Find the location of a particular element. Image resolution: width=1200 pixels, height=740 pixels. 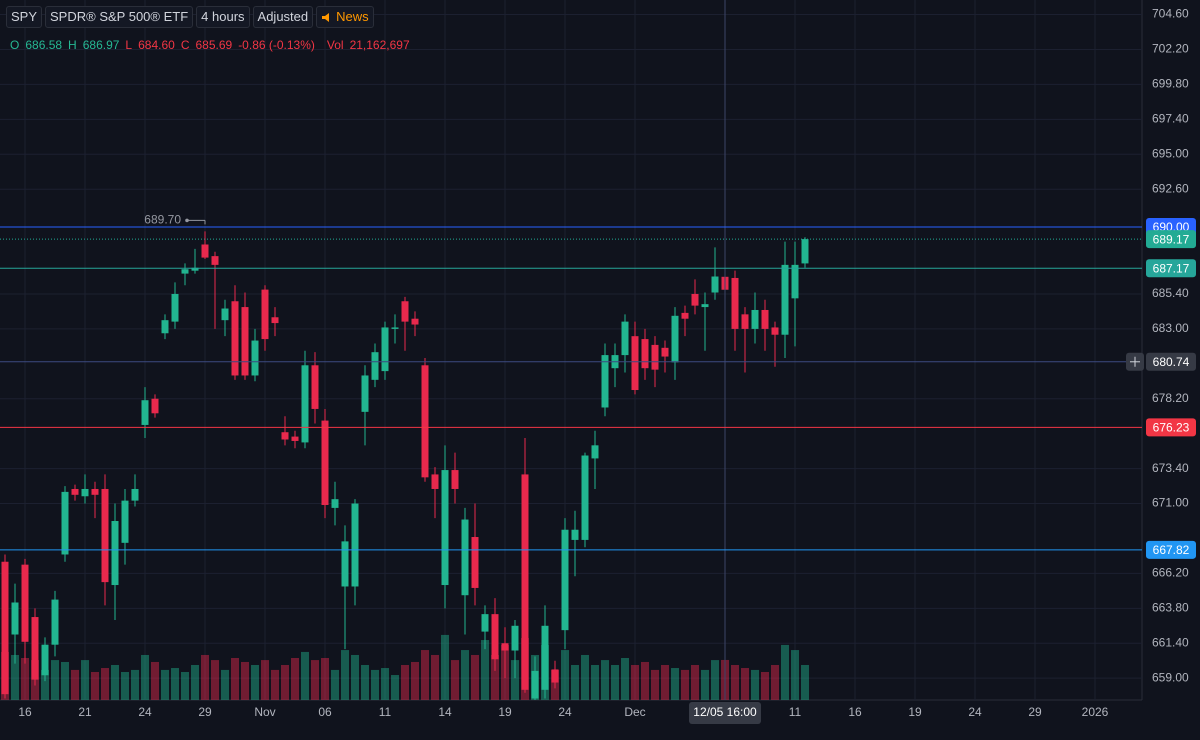

y-tick-label: 663.80 is located at coordinates (1170, 607).